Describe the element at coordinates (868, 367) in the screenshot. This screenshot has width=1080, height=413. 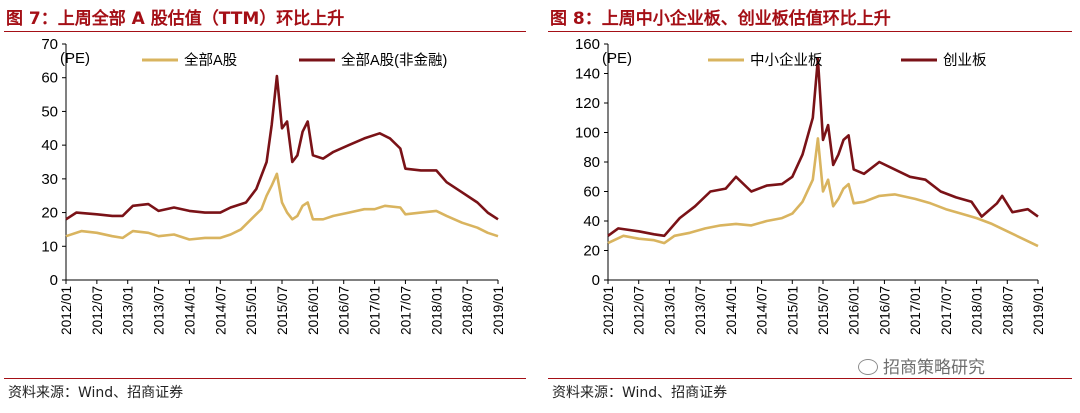
I see `wechat-icon` at that location.